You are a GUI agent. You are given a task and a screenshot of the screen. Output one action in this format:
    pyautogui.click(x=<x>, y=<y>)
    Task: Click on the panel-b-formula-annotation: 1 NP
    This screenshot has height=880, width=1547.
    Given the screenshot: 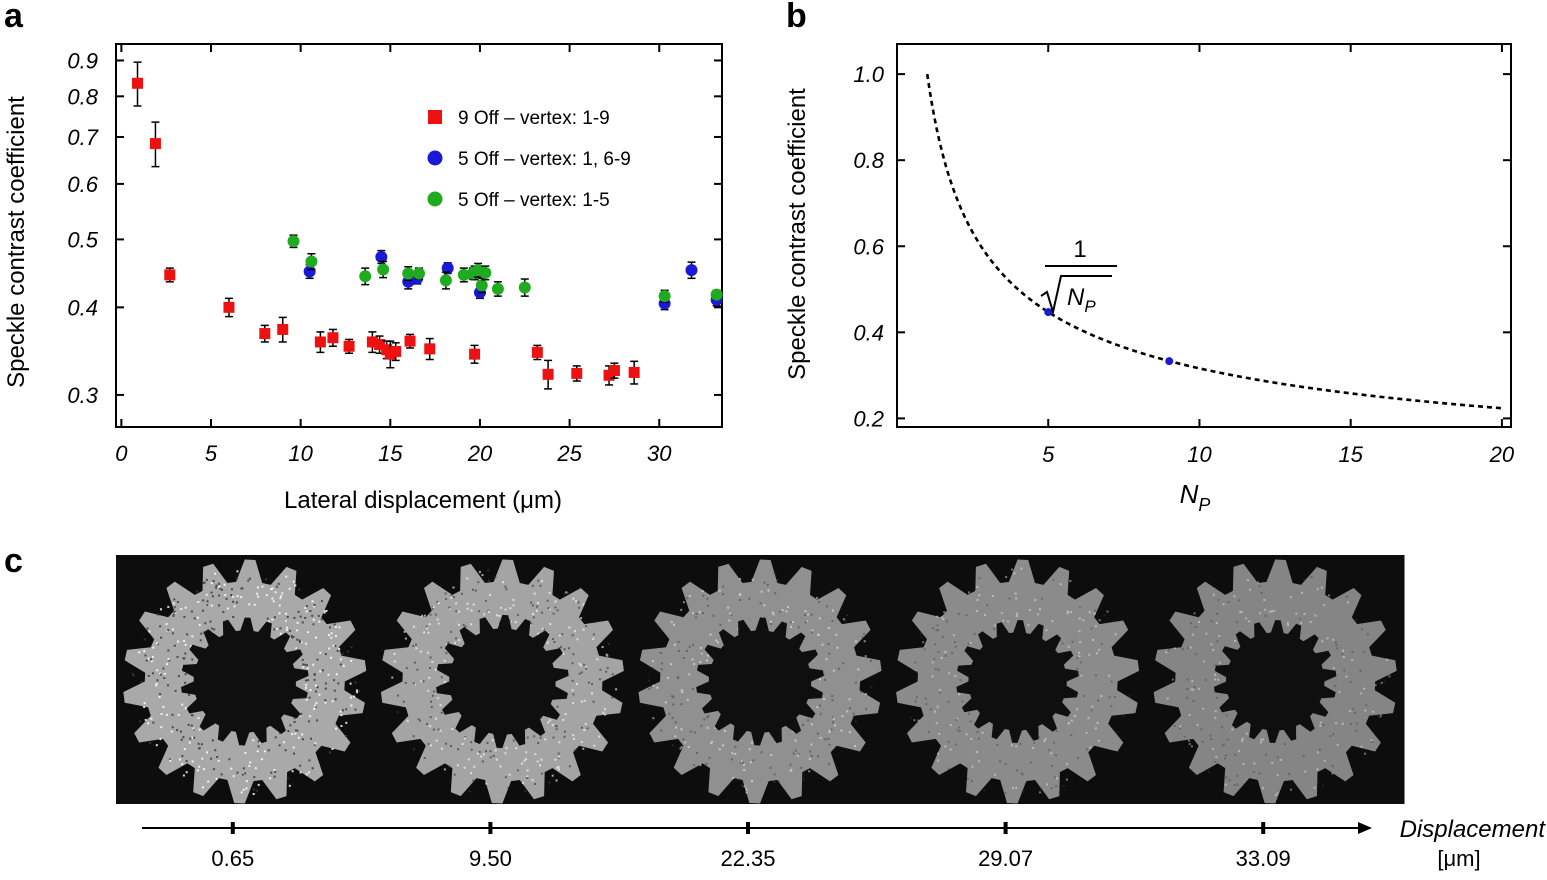 What is the action you would take?
    pyautogui.click(x=1078, y=276)
    